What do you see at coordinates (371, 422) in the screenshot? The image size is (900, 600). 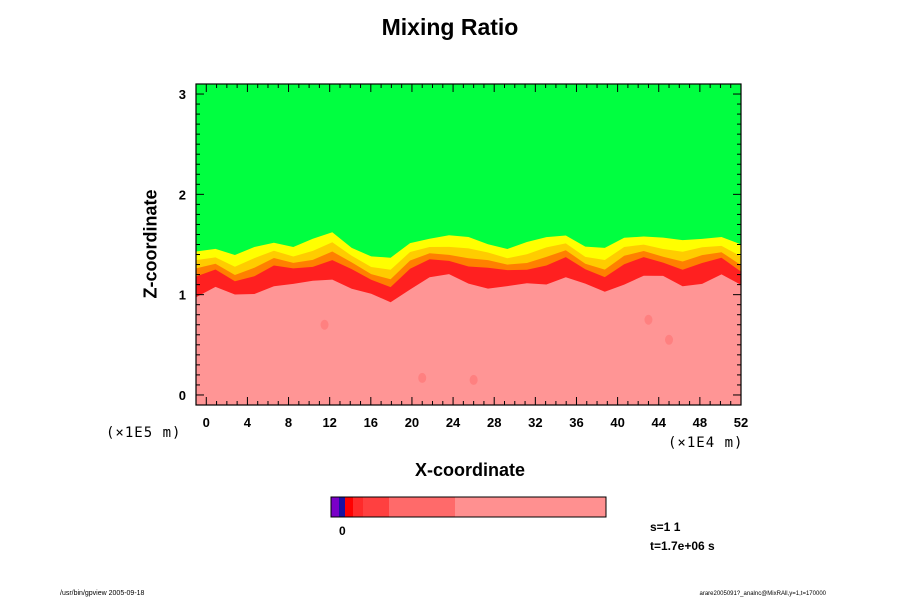 I see `x-tick-label: 16` at bounding box center [371, 422].